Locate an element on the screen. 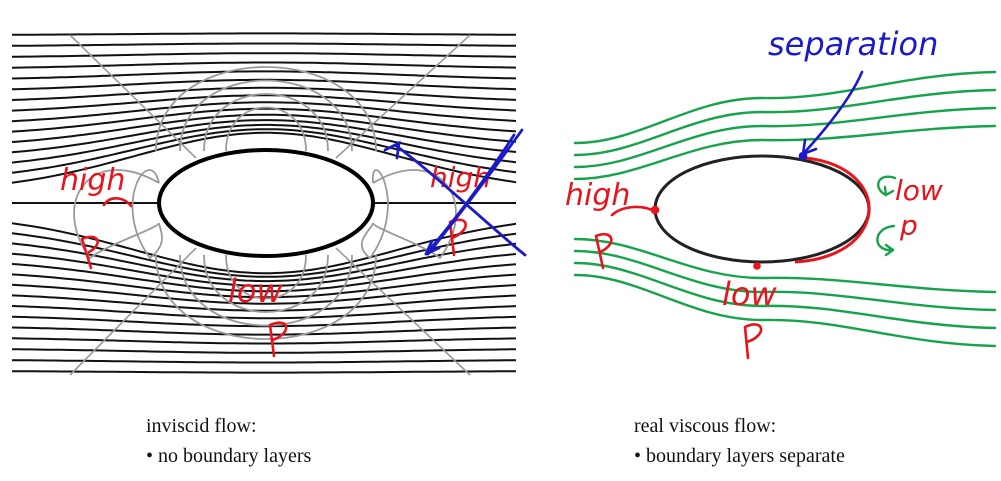  right-low-top-label: low is located at coordinates (919, 190).